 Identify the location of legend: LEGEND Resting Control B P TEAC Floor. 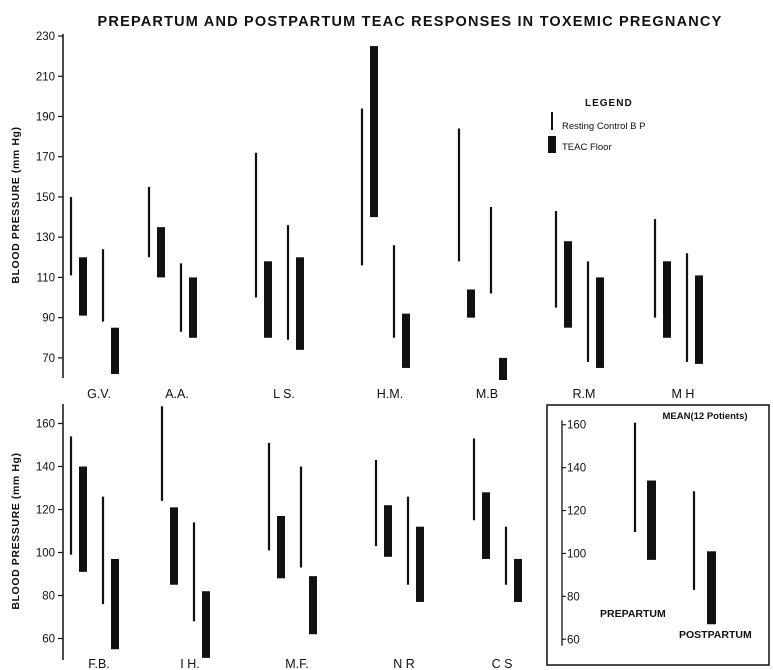
(596, 125).